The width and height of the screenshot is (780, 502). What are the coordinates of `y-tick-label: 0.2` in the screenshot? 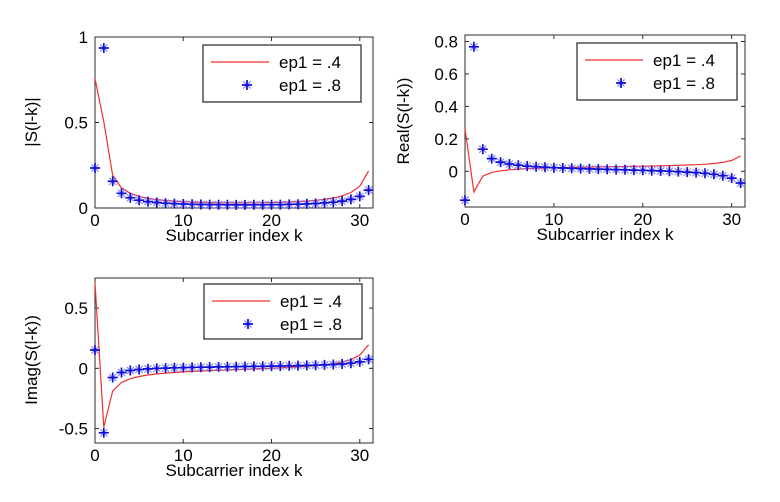 It's located at (446, 139).